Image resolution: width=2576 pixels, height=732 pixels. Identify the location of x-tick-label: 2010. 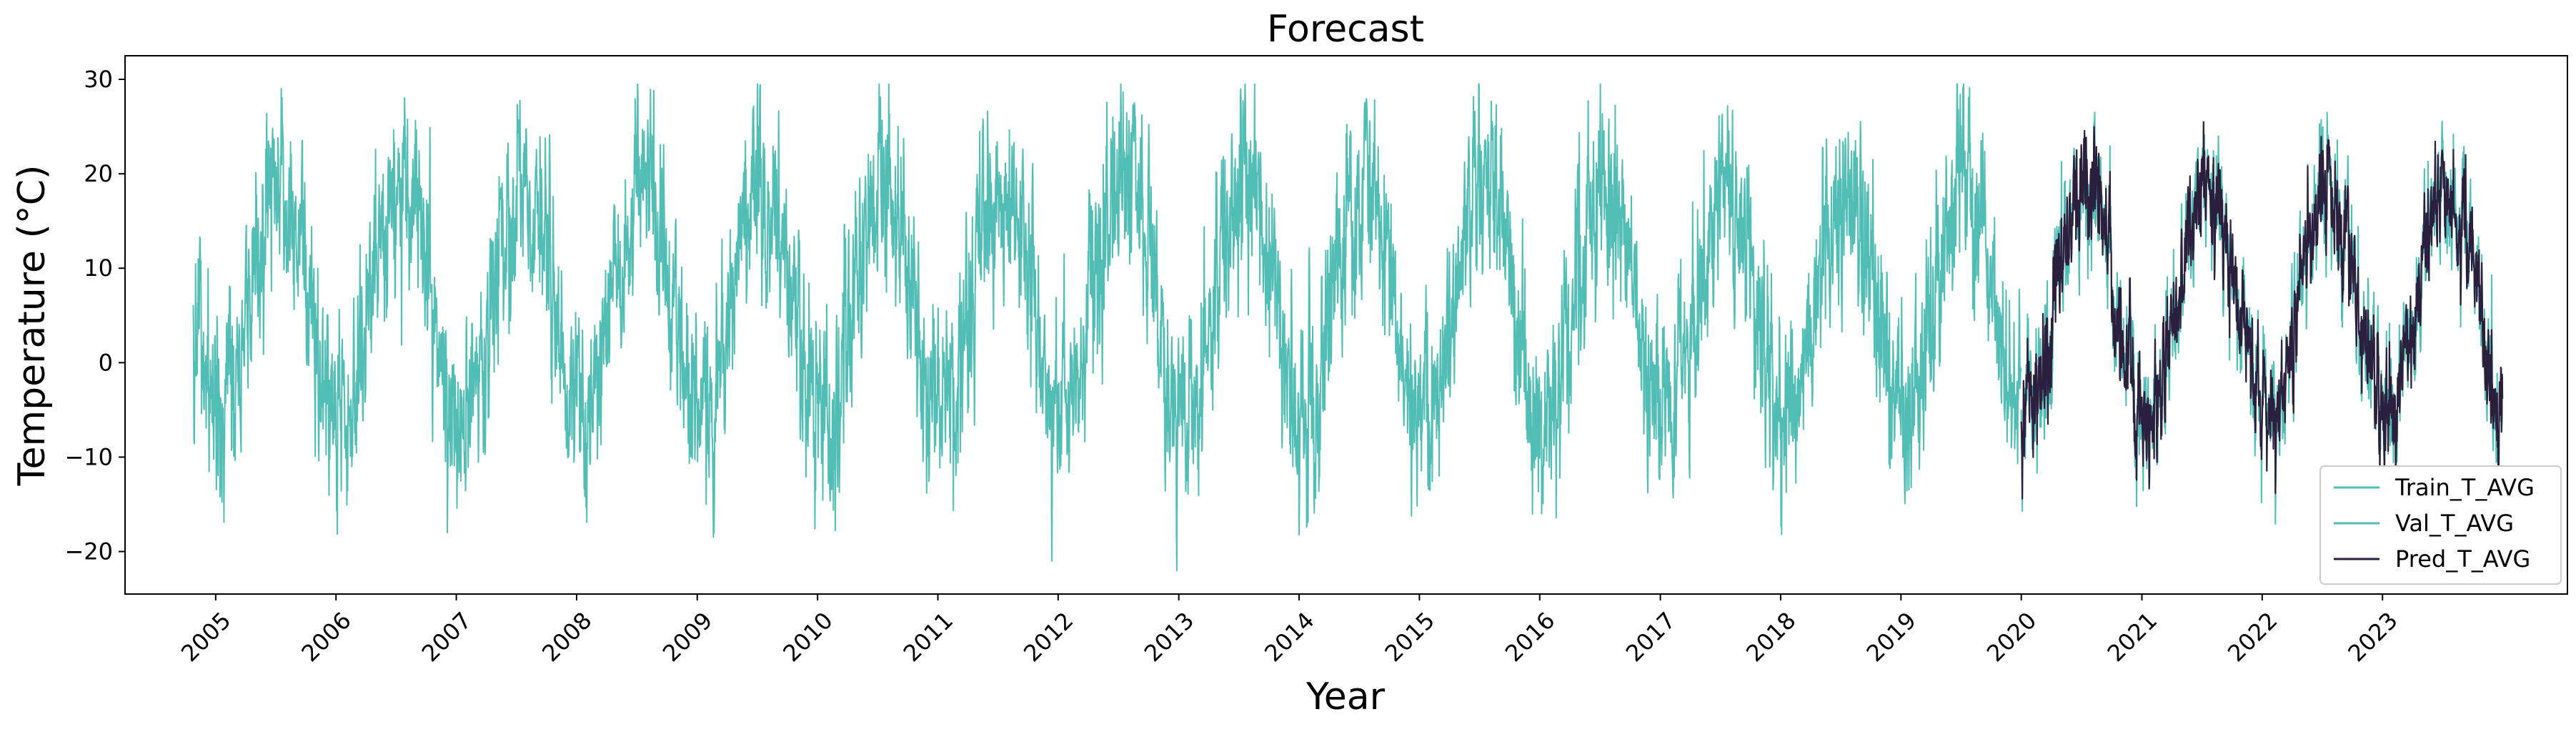
(807, 637).